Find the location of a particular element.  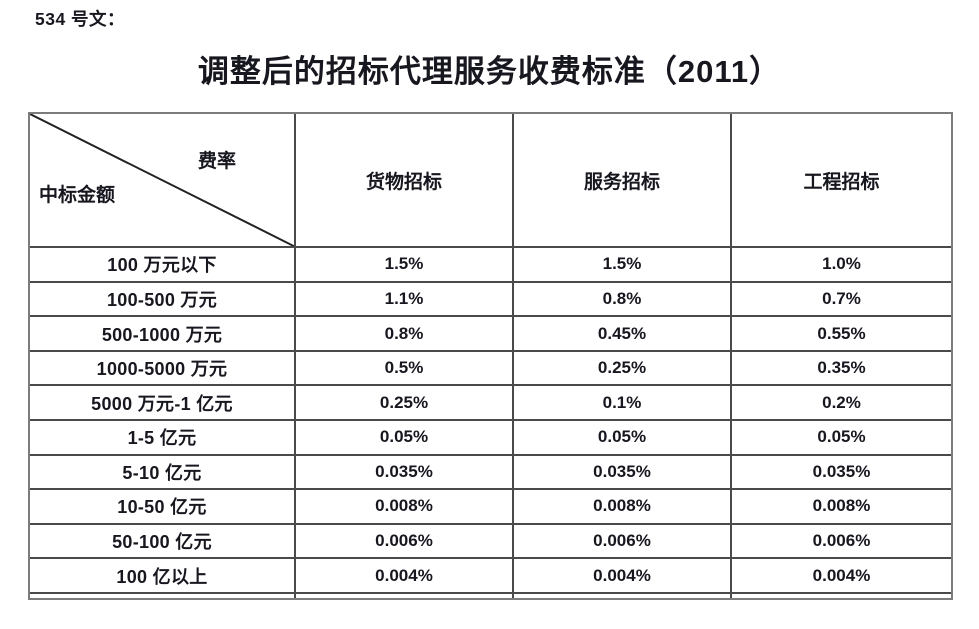

table-row: 100-500 万元 1.1% 0.8% 0.7% is located at coordinates (490, 299).